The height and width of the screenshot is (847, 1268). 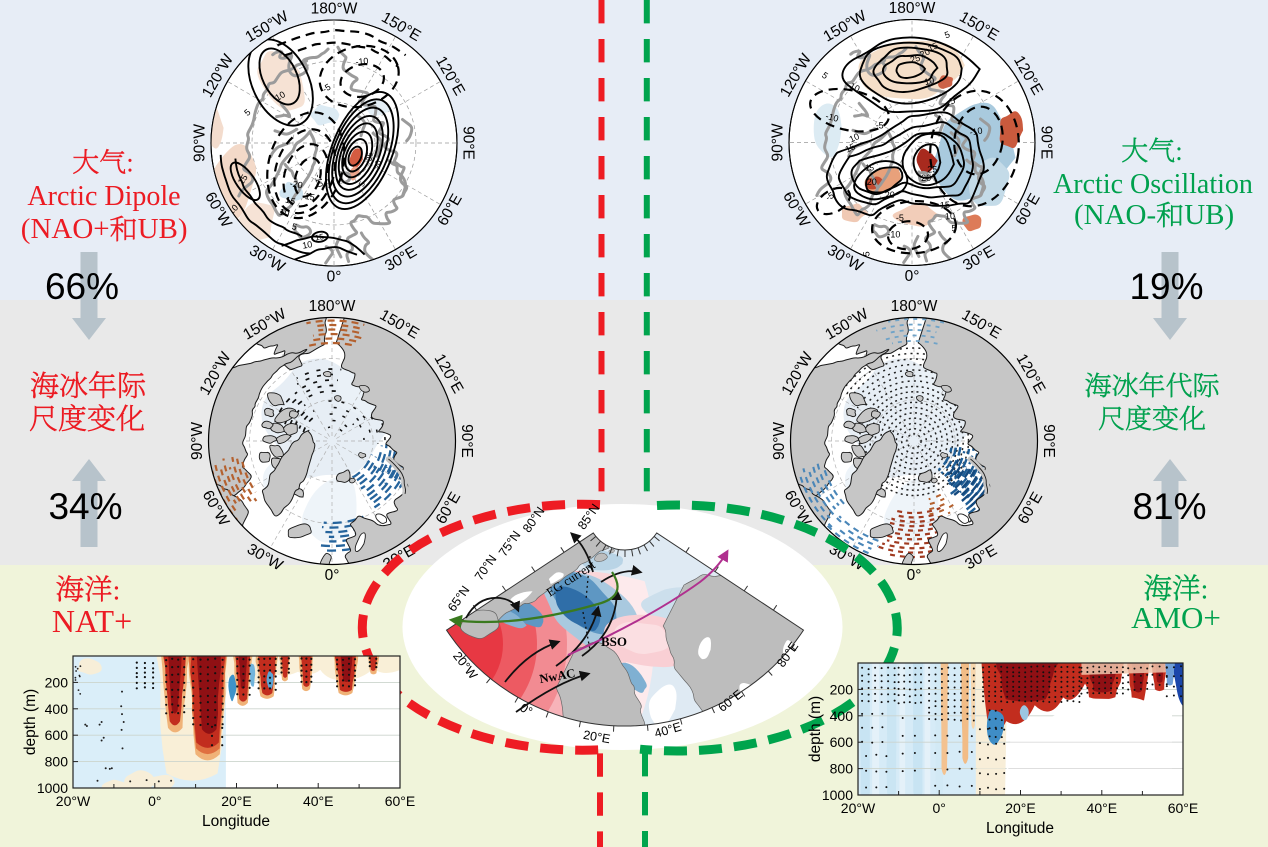 I want to click on svg-text: Arctic Dipole, so click(x=103, y=196).